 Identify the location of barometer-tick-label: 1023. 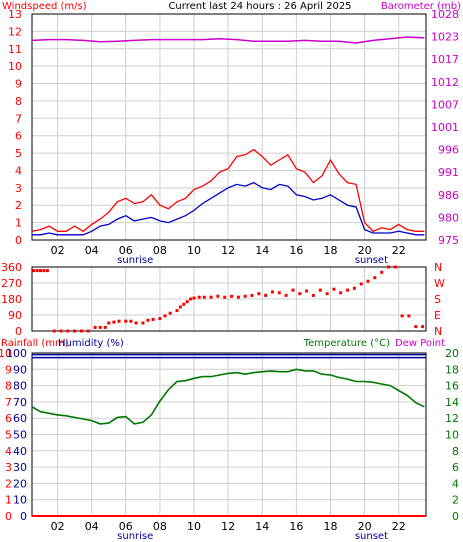
(445, 37).